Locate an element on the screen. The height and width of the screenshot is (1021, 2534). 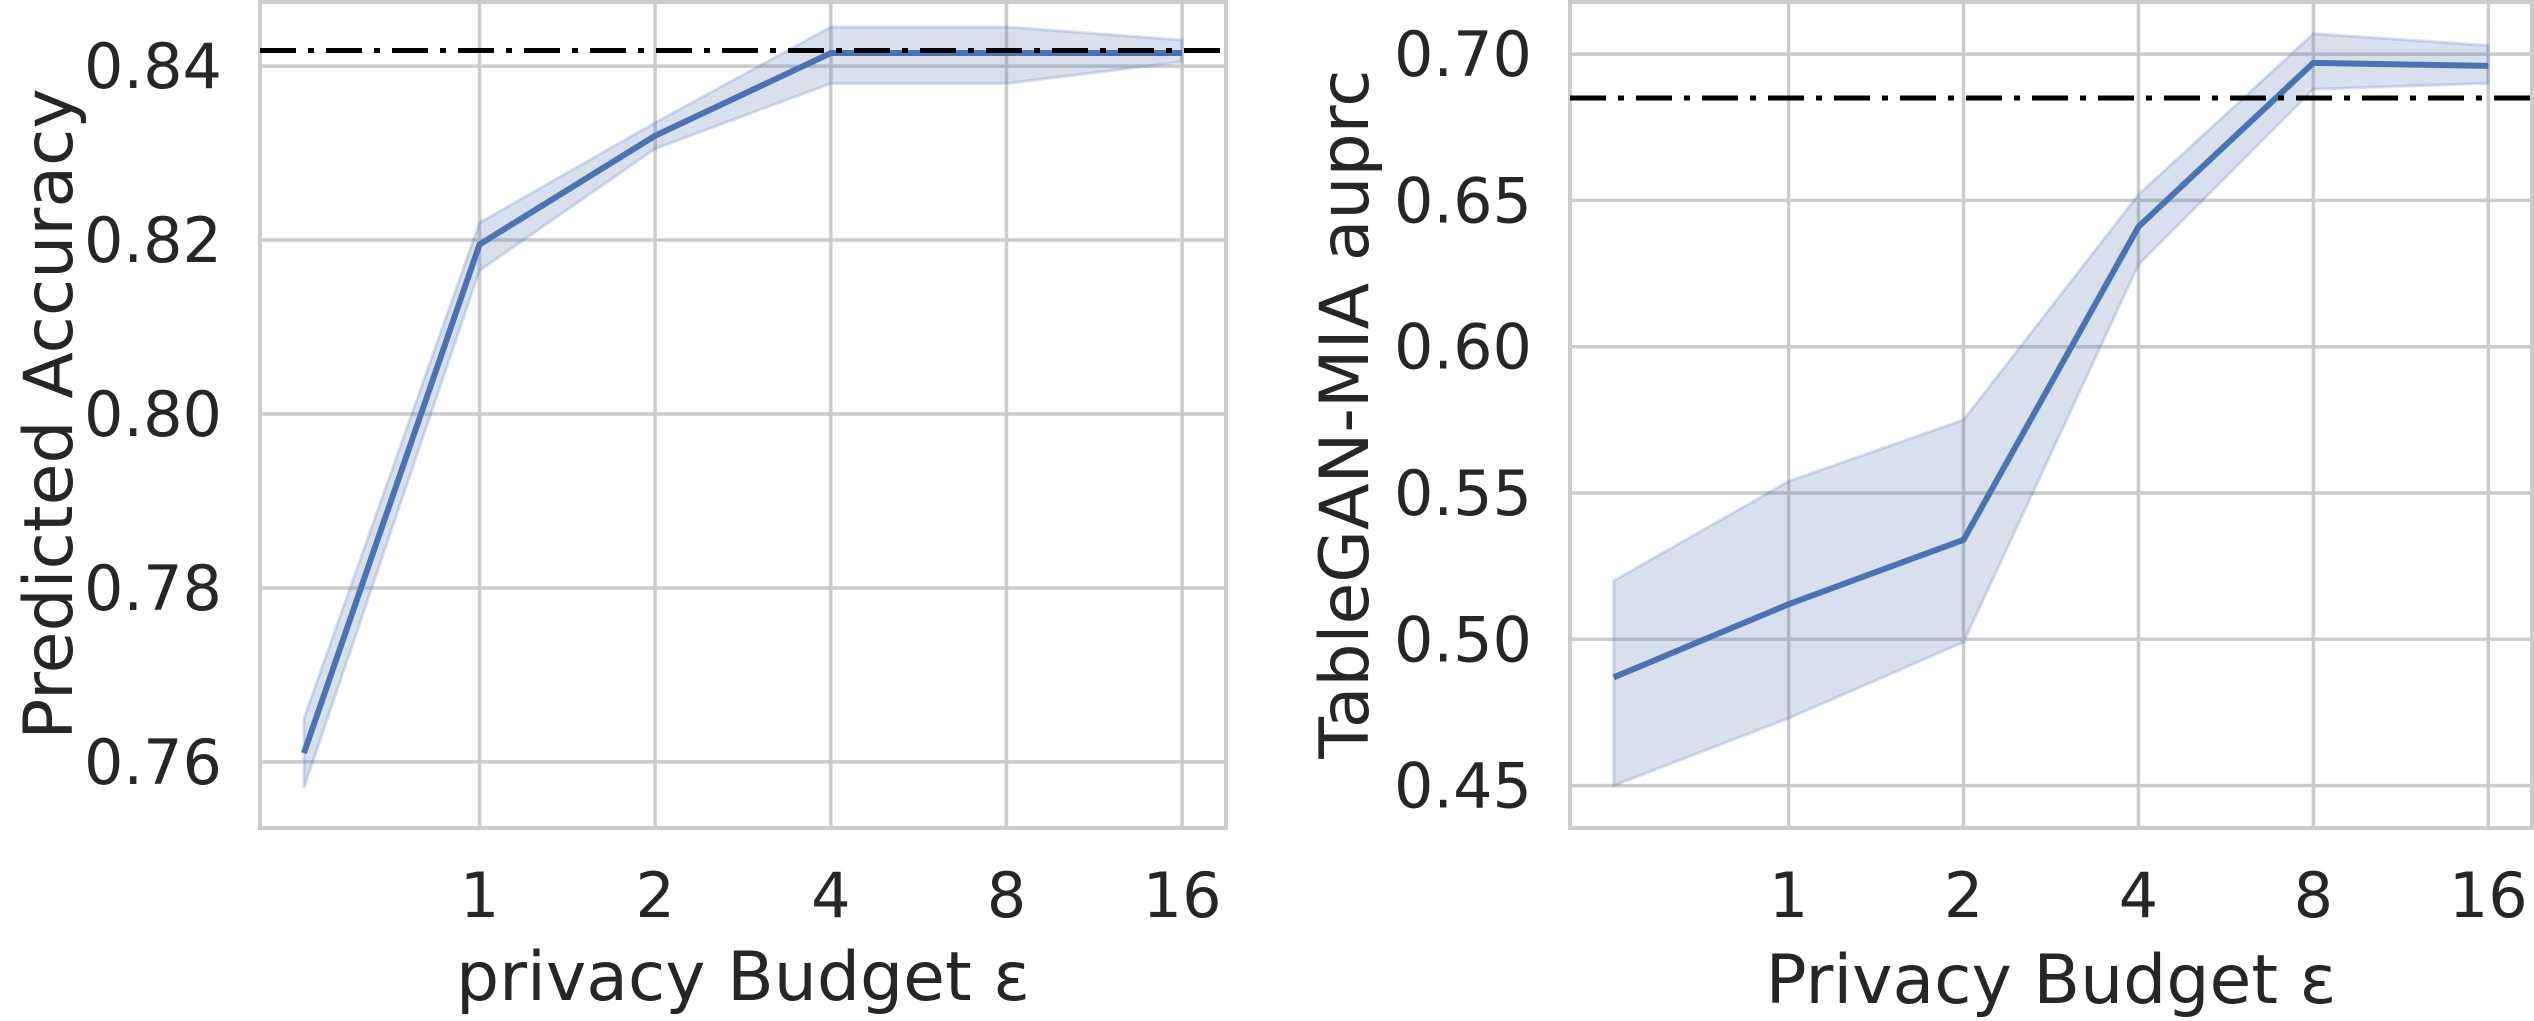
x-axis-label: Privacy Budget ε is located at coordinates (2051, 980).